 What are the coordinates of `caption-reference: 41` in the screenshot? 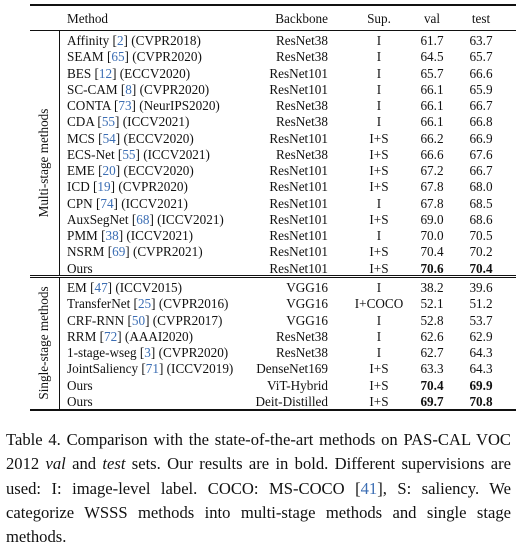 It's located at (369, 488).